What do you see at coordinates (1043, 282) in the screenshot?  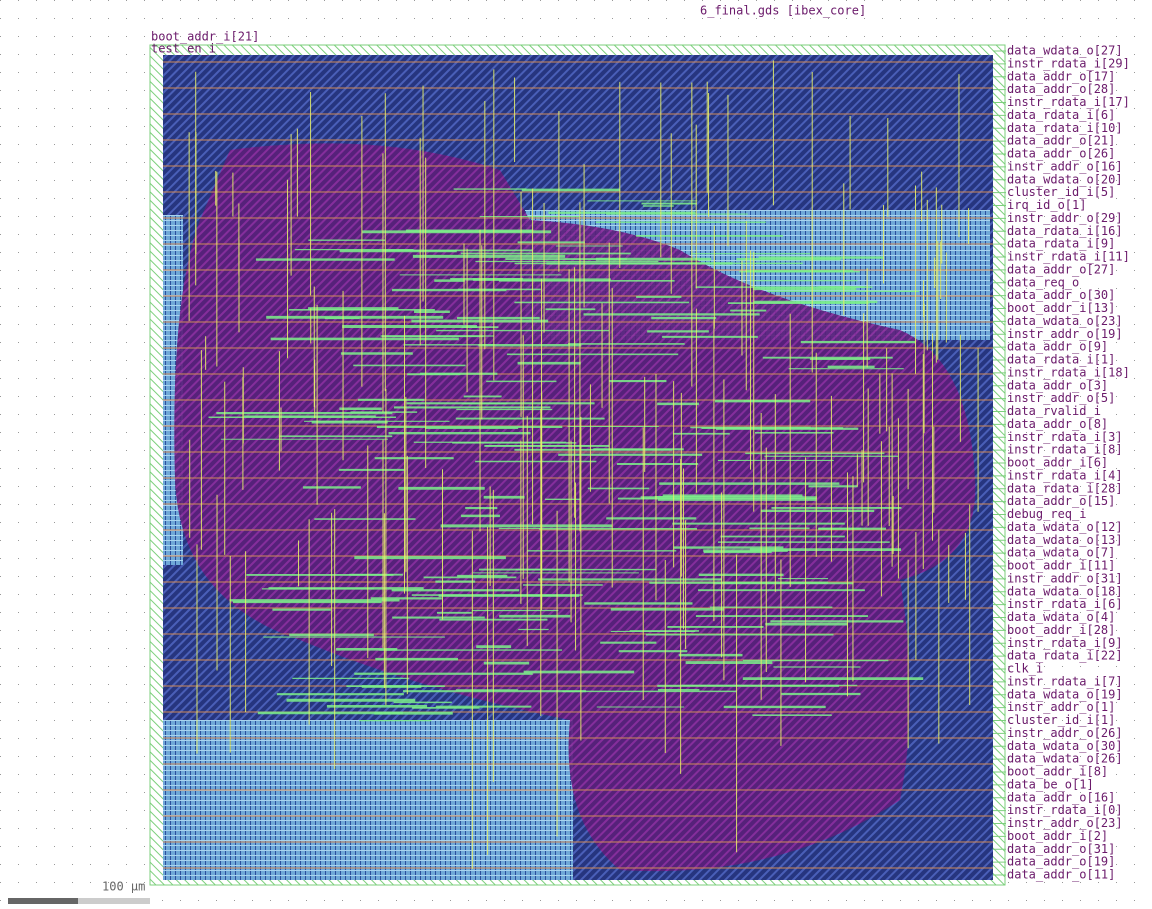 I see `pin-label: data_req_o` at bounding box center [1043, 282].